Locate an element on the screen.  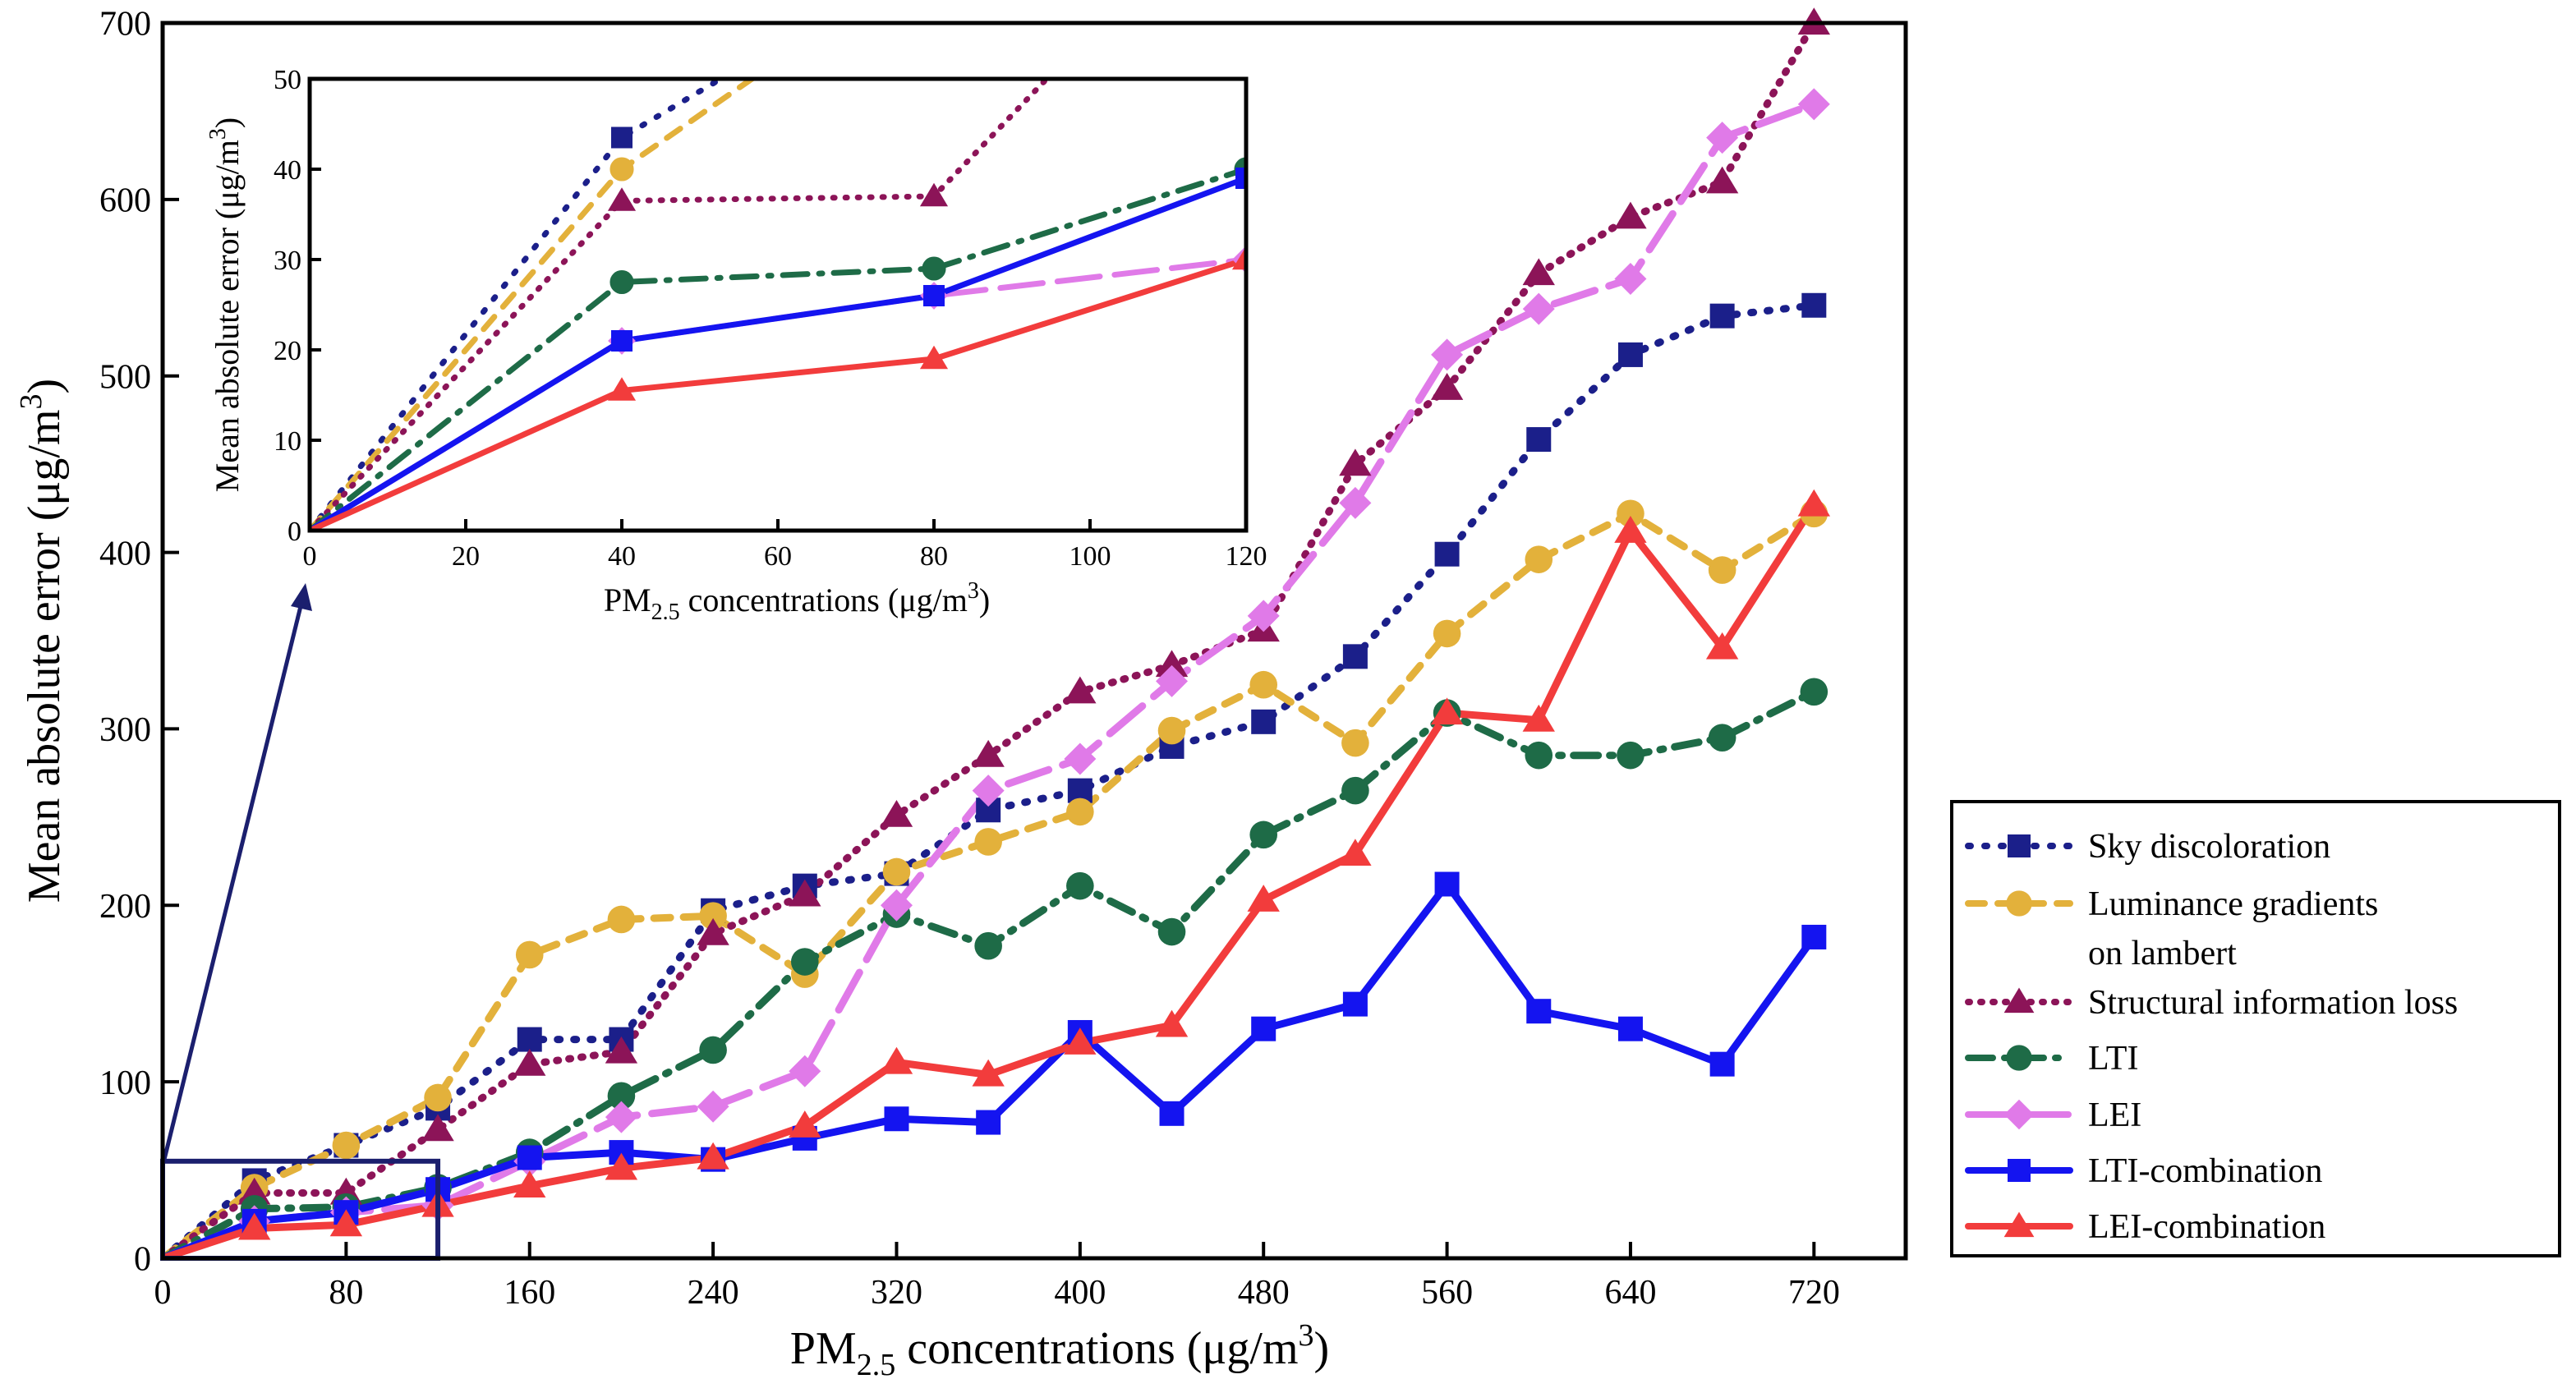
legend-label-sky: Sky discoloration is located at coordinates (2209, 847).